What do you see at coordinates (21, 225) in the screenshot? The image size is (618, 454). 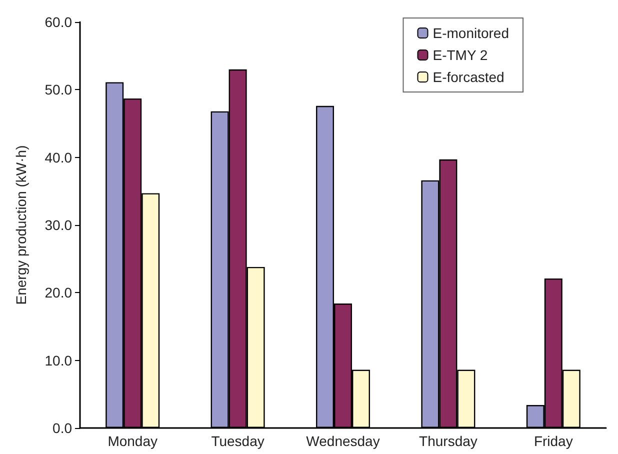 I see `y-axis-title: Energy production (kW·h)` at bounding box center [21, 225].